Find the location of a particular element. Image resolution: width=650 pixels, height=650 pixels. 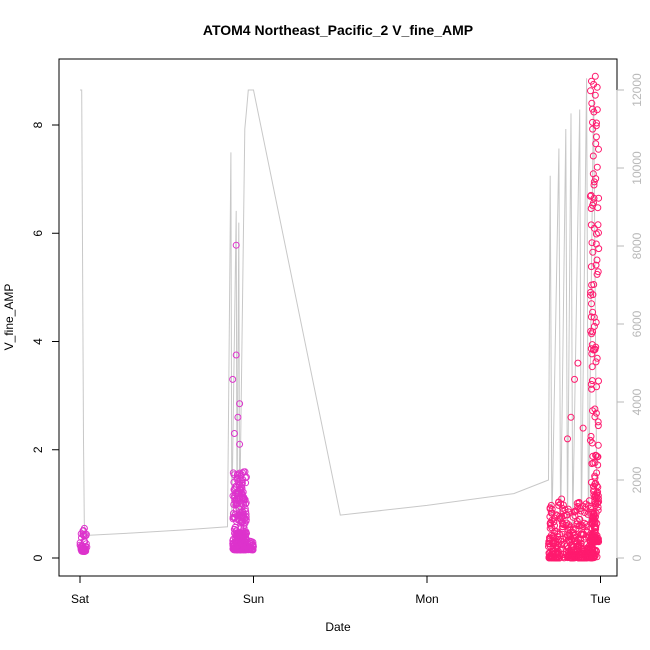

x-tick-label: Mon is located at coordinates (426, 599).